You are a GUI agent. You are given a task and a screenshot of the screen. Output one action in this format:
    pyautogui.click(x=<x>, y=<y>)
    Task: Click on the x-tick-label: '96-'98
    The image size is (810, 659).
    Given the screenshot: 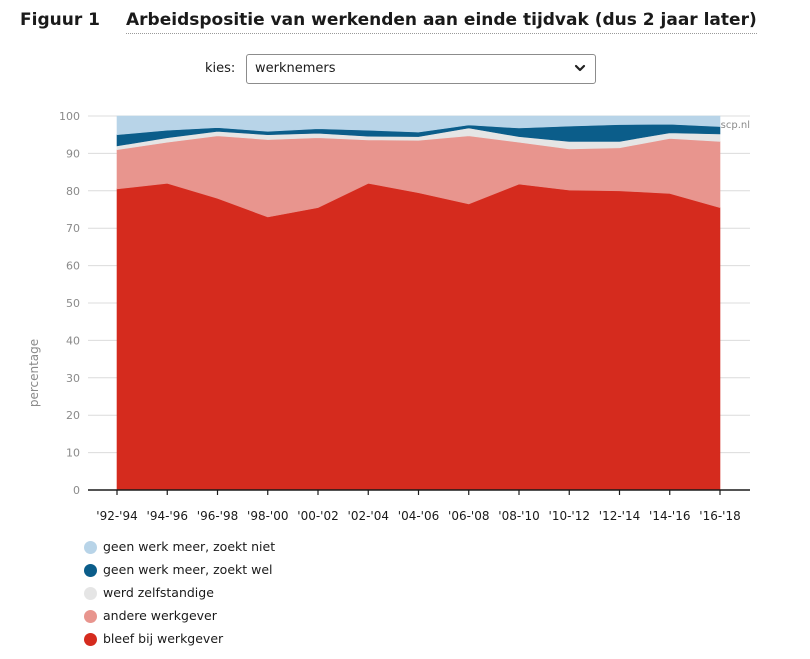 What is the action you would take?
    pyautogui.click(x=217, y=516)
    